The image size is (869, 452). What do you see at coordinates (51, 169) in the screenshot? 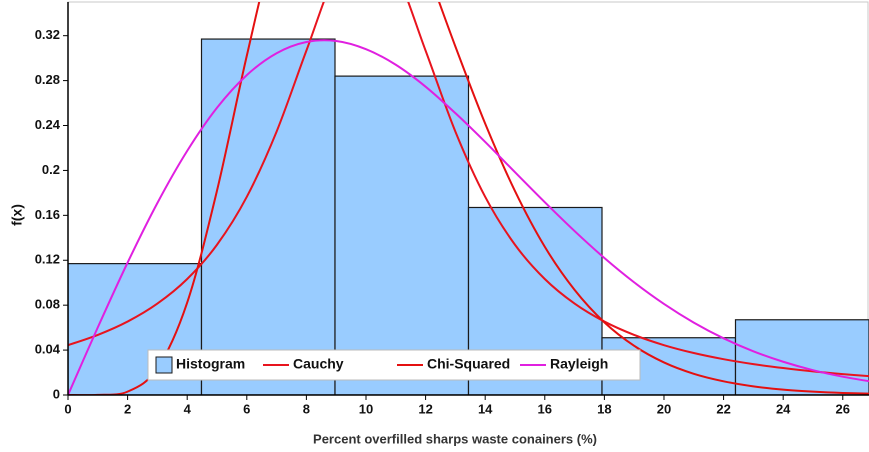
I see `y-tick-label: 0.2` at bounding box center [51, 169].